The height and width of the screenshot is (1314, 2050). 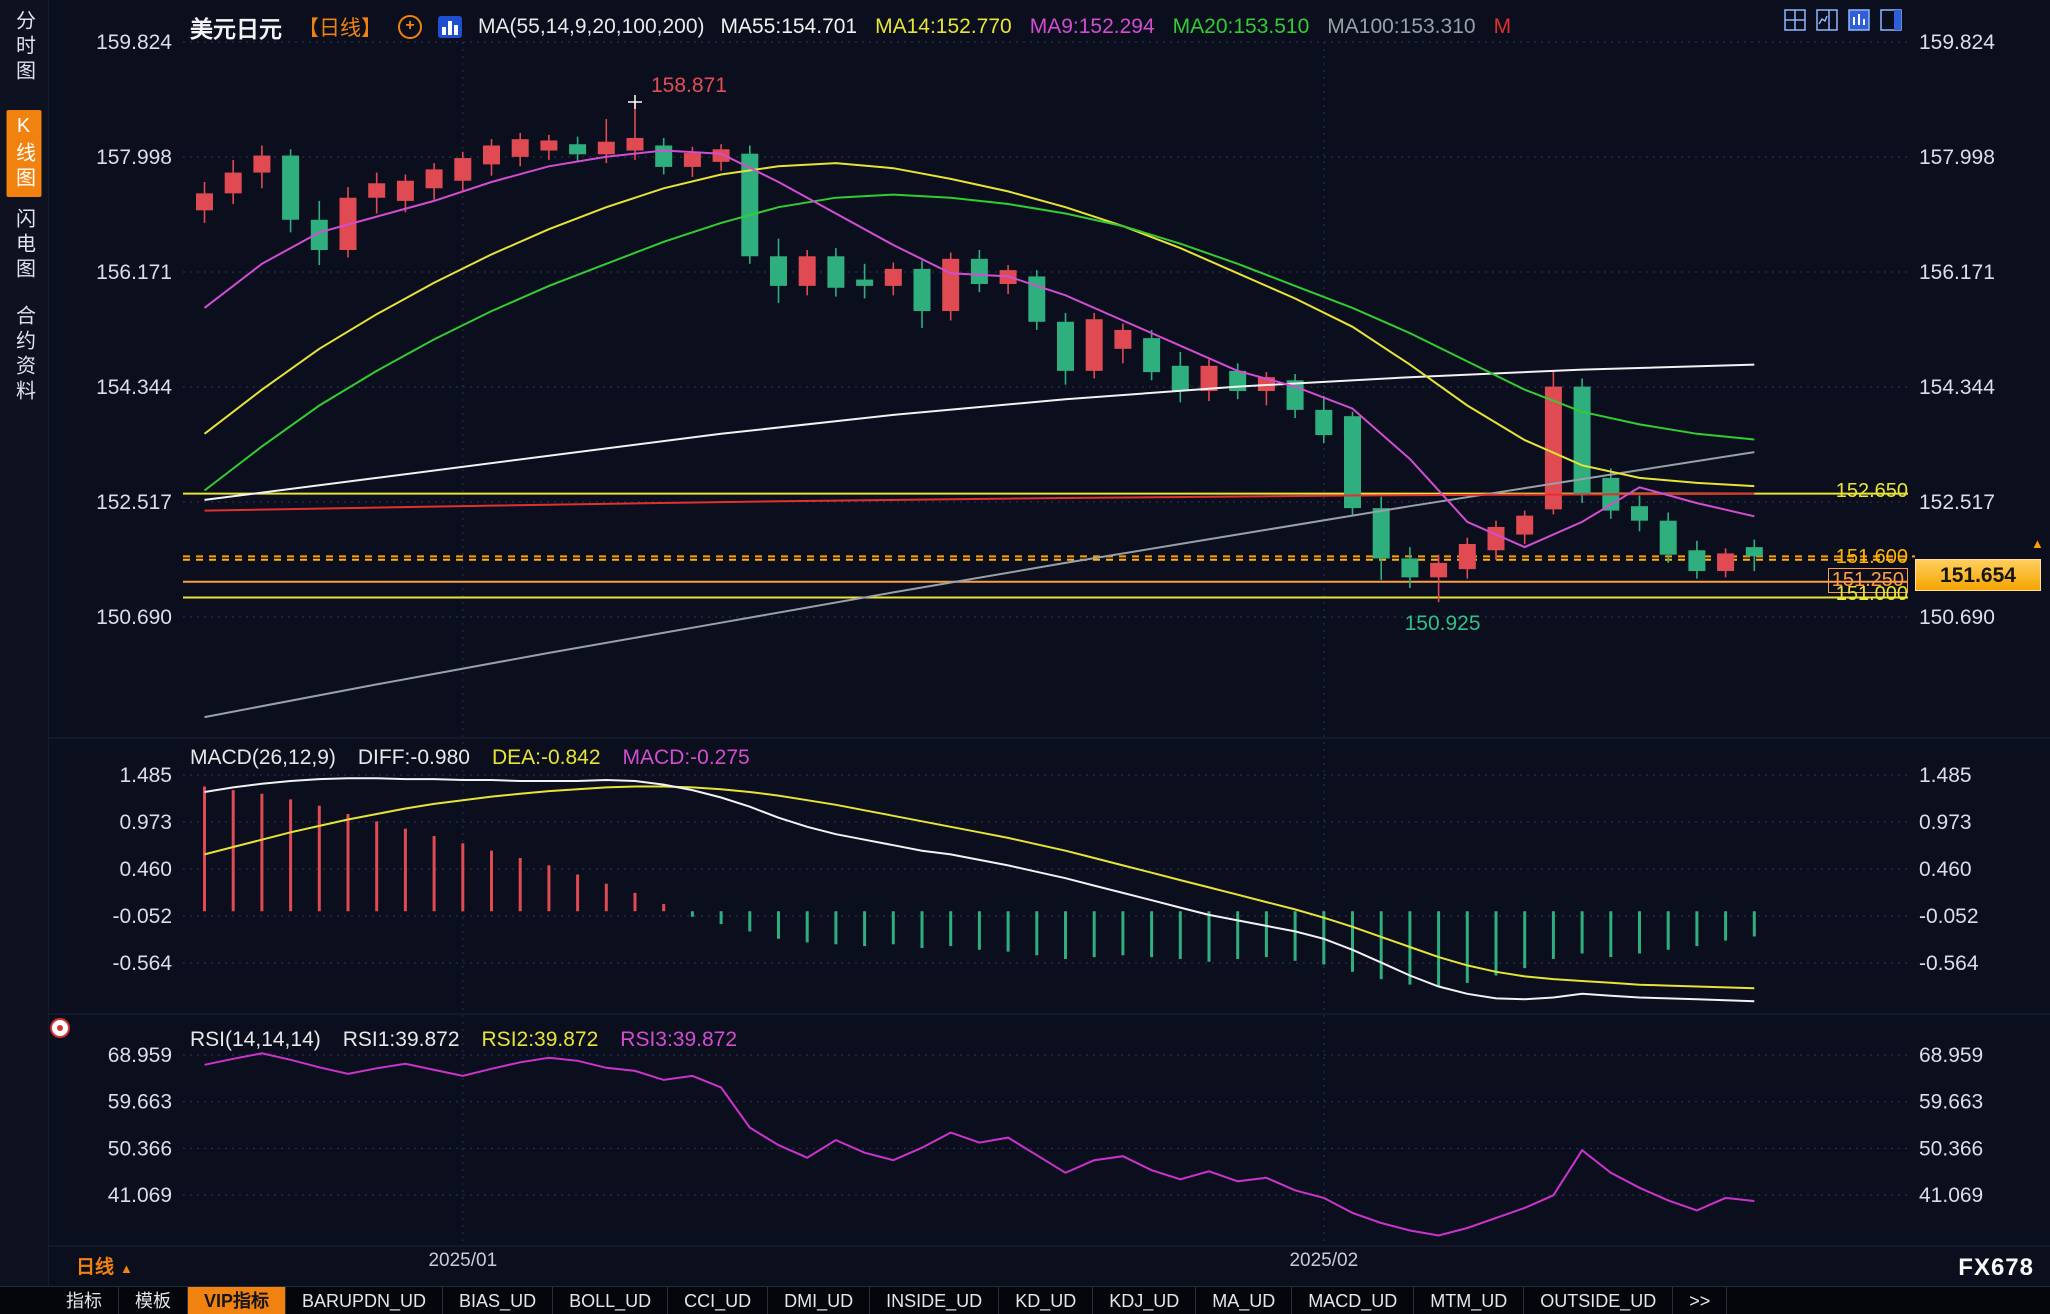 I want to click on price-level-label: 151.250, so click(x=1867, y=580).